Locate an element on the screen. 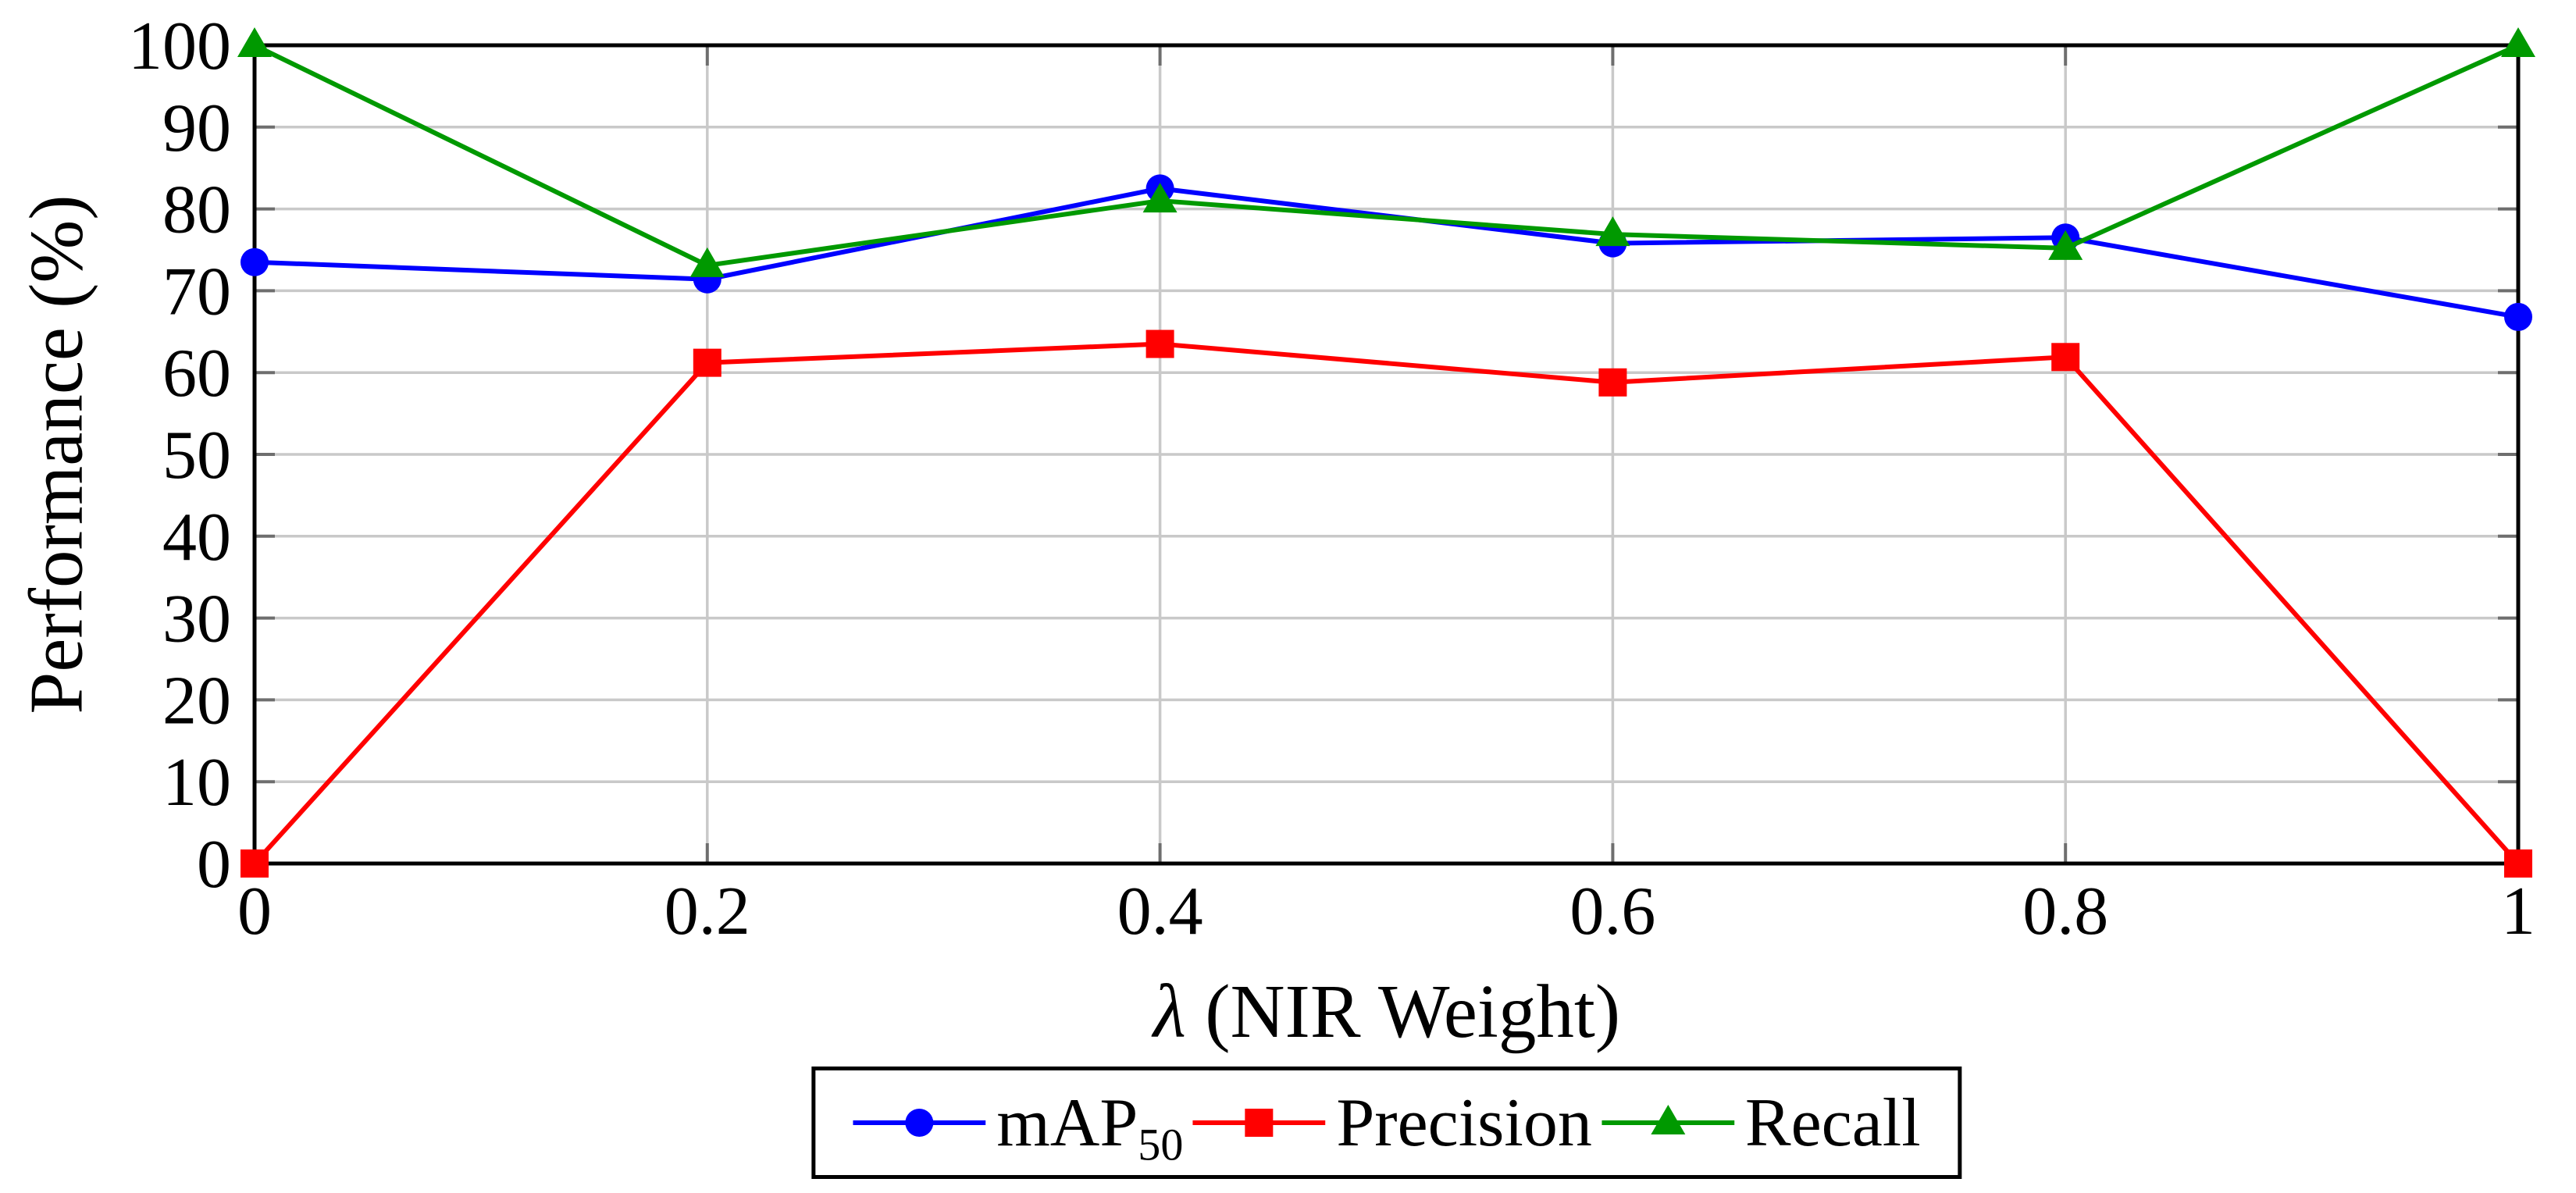 The height and width of the screenshot is (1193, 2576). x-tick-label: 0.2 is located at coordinates (707, 911).